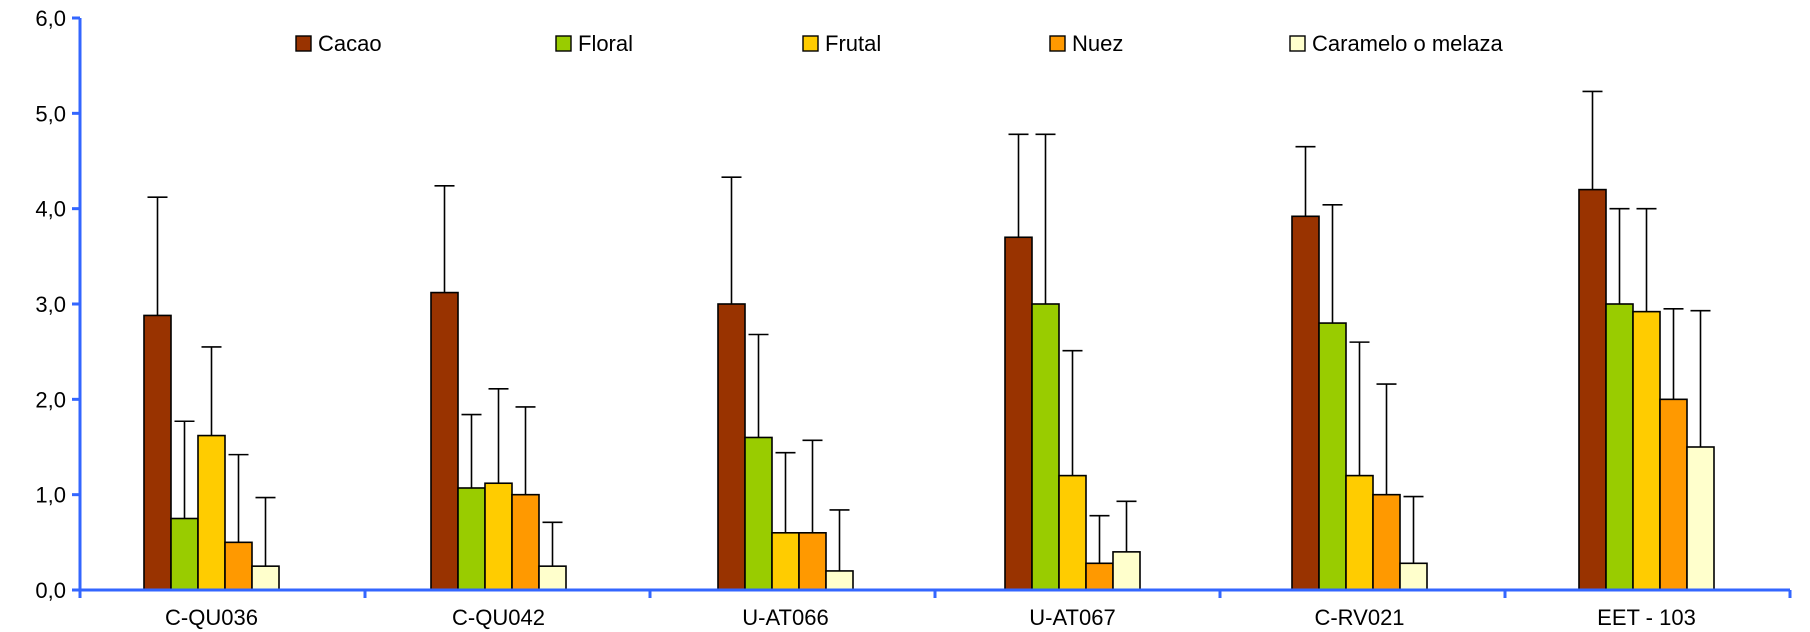 The image size is (1810, 632). Describe the element at coordinates (563, 43) in the screenshot. I see `legend-swatch-floral` at that location.